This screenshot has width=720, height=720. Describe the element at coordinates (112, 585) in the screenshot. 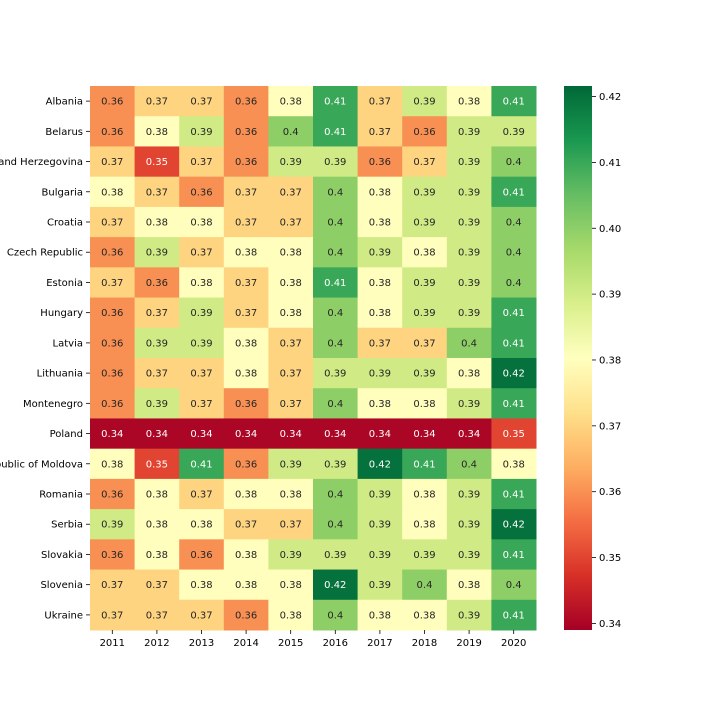

I see `cell-value-label-r16-c0: 0.37` at that location.